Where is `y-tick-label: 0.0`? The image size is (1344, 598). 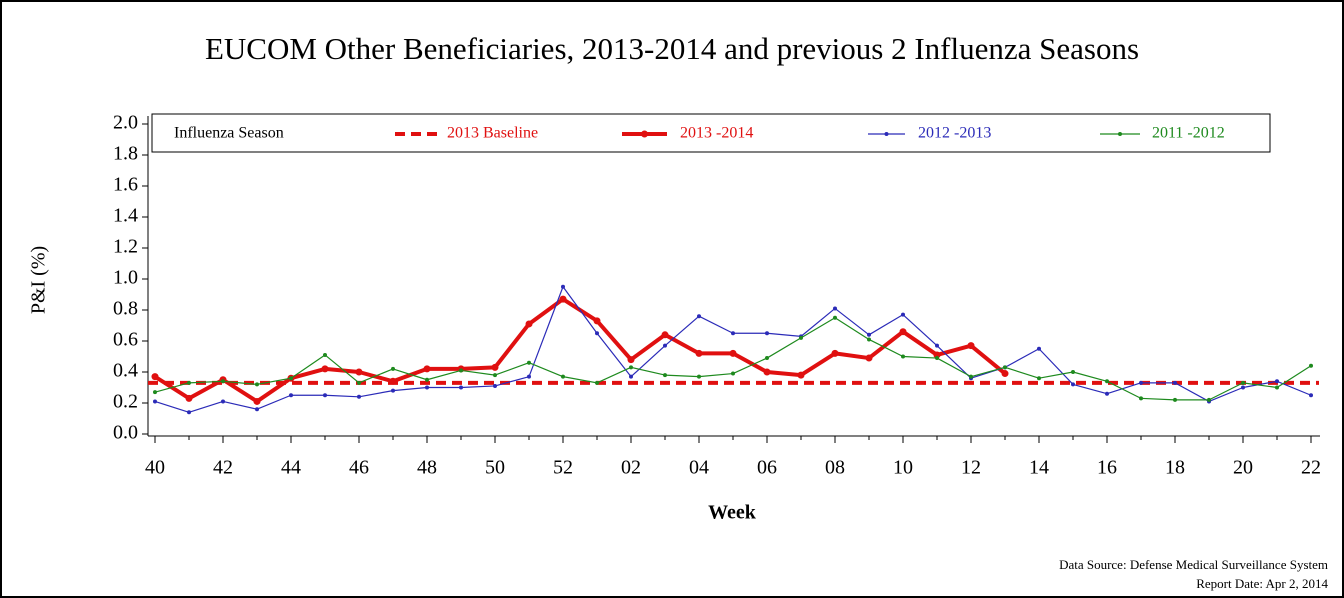 y-tick-label: 0.0 is located at coordinates (125, 433).